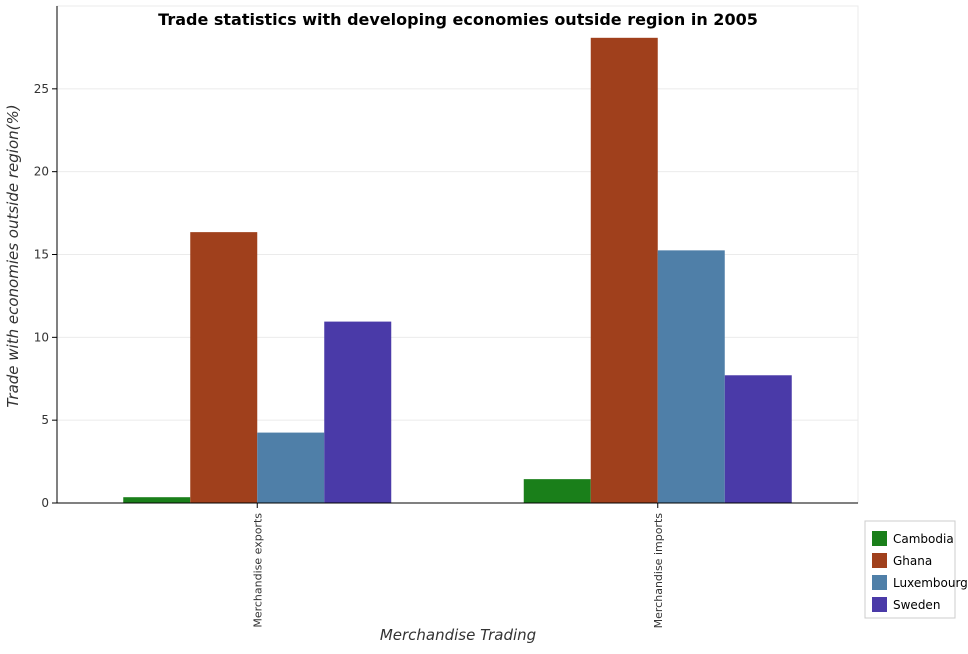 This screenshot has width=968, height=654. What do you see at coordinates (41, 337) in the screenshot?
I see `y-tick-label: 10` at bounding box center [41, 337].